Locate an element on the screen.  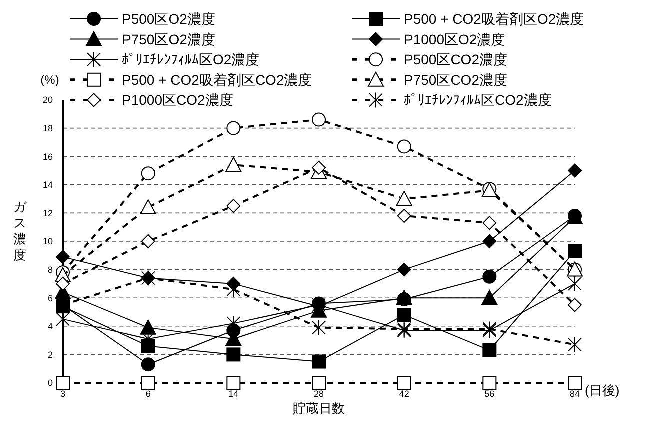
x-tick-label: 14 is located at coordinates (233, 394).